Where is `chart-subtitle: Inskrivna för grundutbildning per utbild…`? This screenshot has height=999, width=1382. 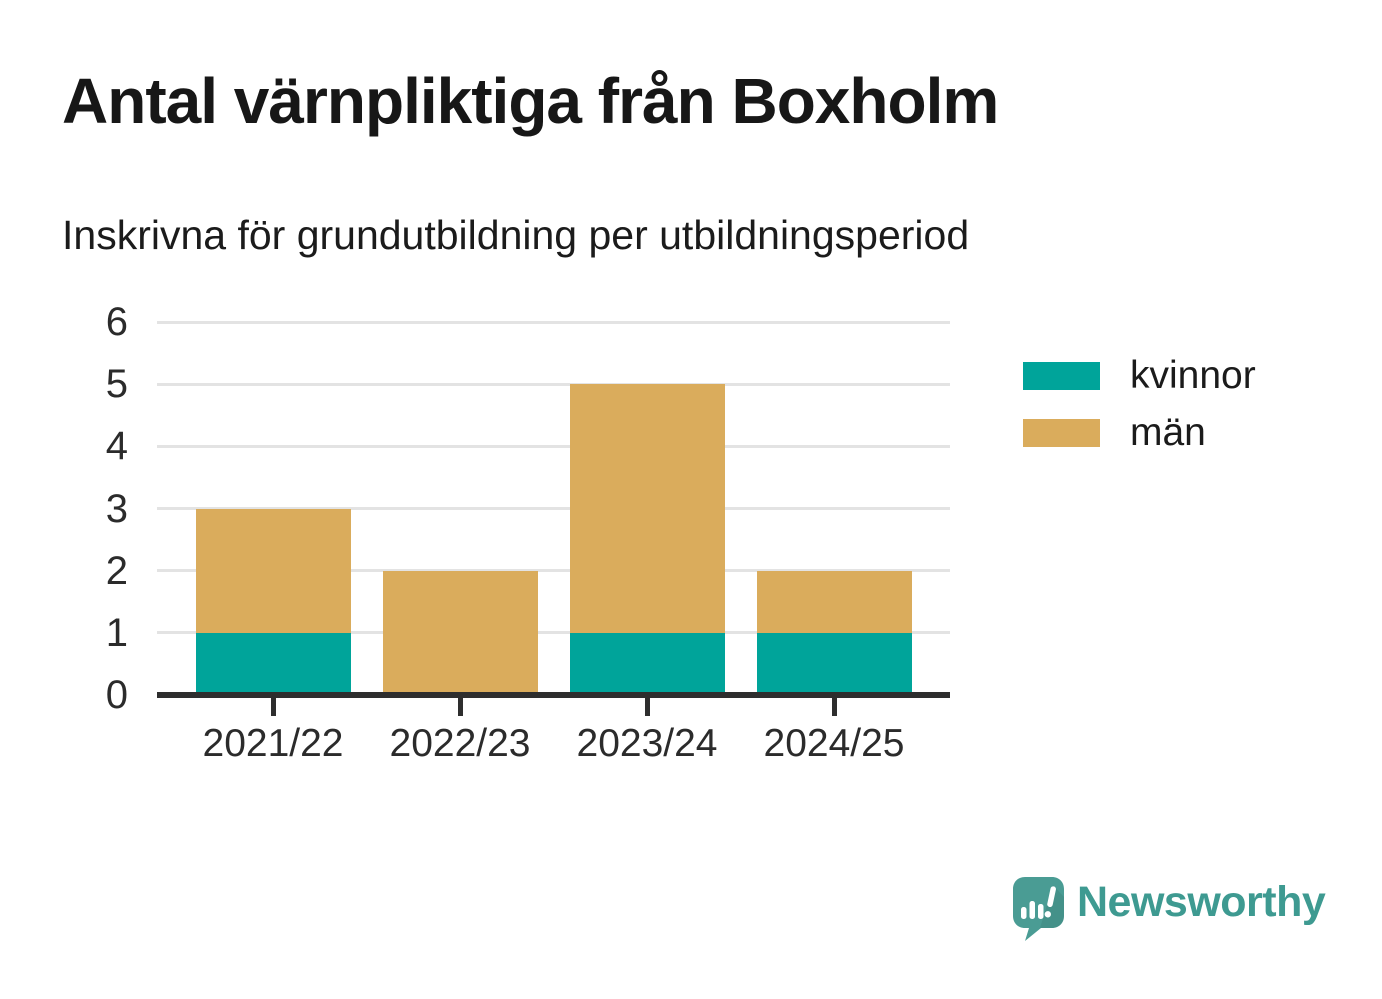 chart-subtitle: Inskrivna för grundutbildning per utbild… is located at coordinates (516, 235).